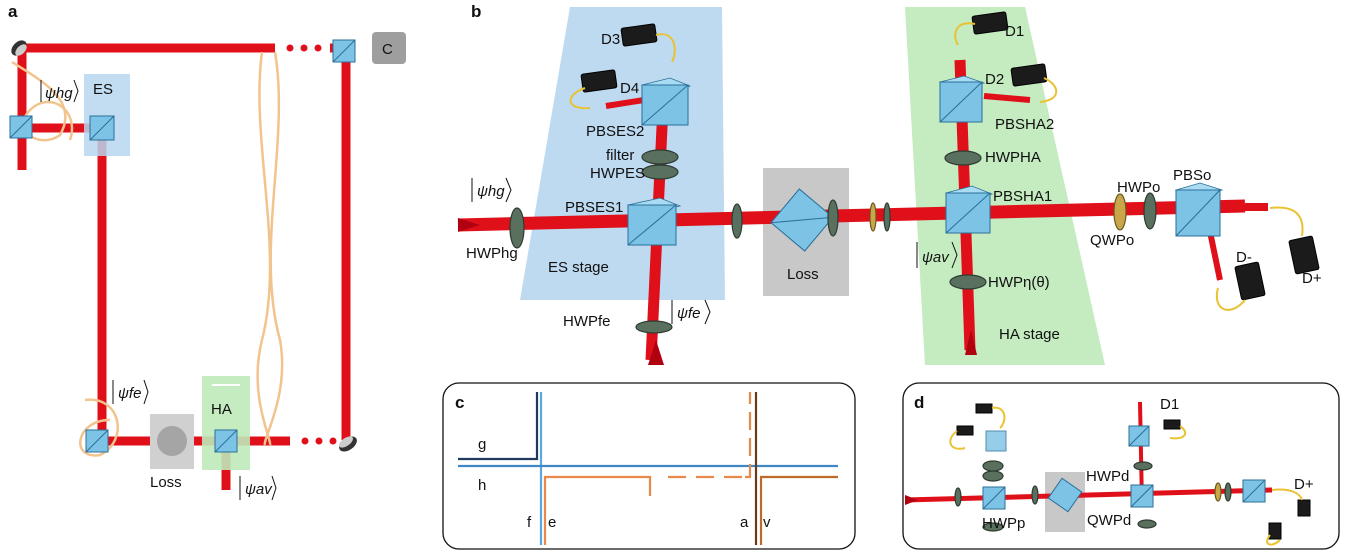 The height and width of the screenshot is (555, 1346). Describe the element at coordinates (833, 218) in the screenshot. I see `wp-after-loss` at that location.